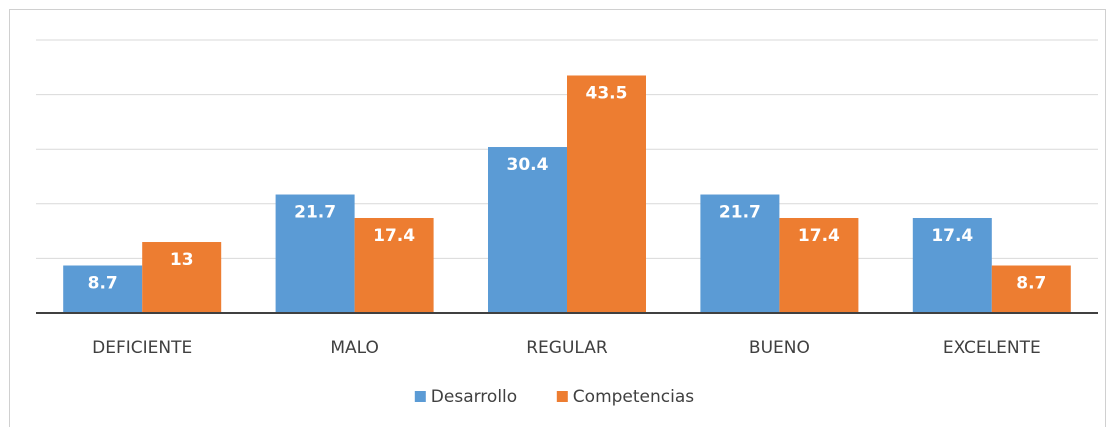  What do you see at coordinates (142, 348) in the screenshot?
I see `x-tick-label: DEFICIENTE` at bounding box center [142, 348].